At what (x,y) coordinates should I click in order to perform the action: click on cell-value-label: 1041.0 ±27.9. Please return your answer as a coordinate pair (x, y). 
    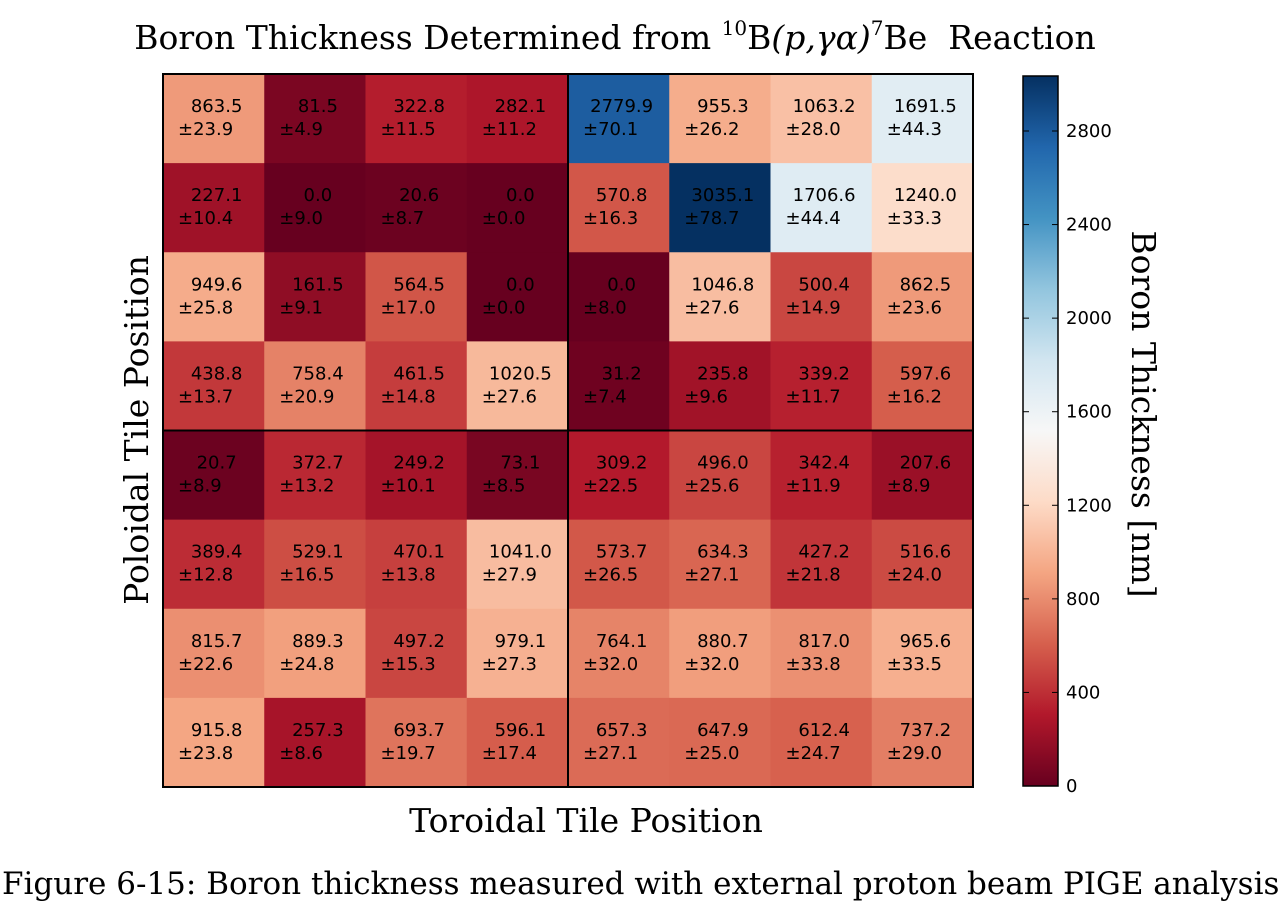
    Looking at the image, I should click on (517, 564).